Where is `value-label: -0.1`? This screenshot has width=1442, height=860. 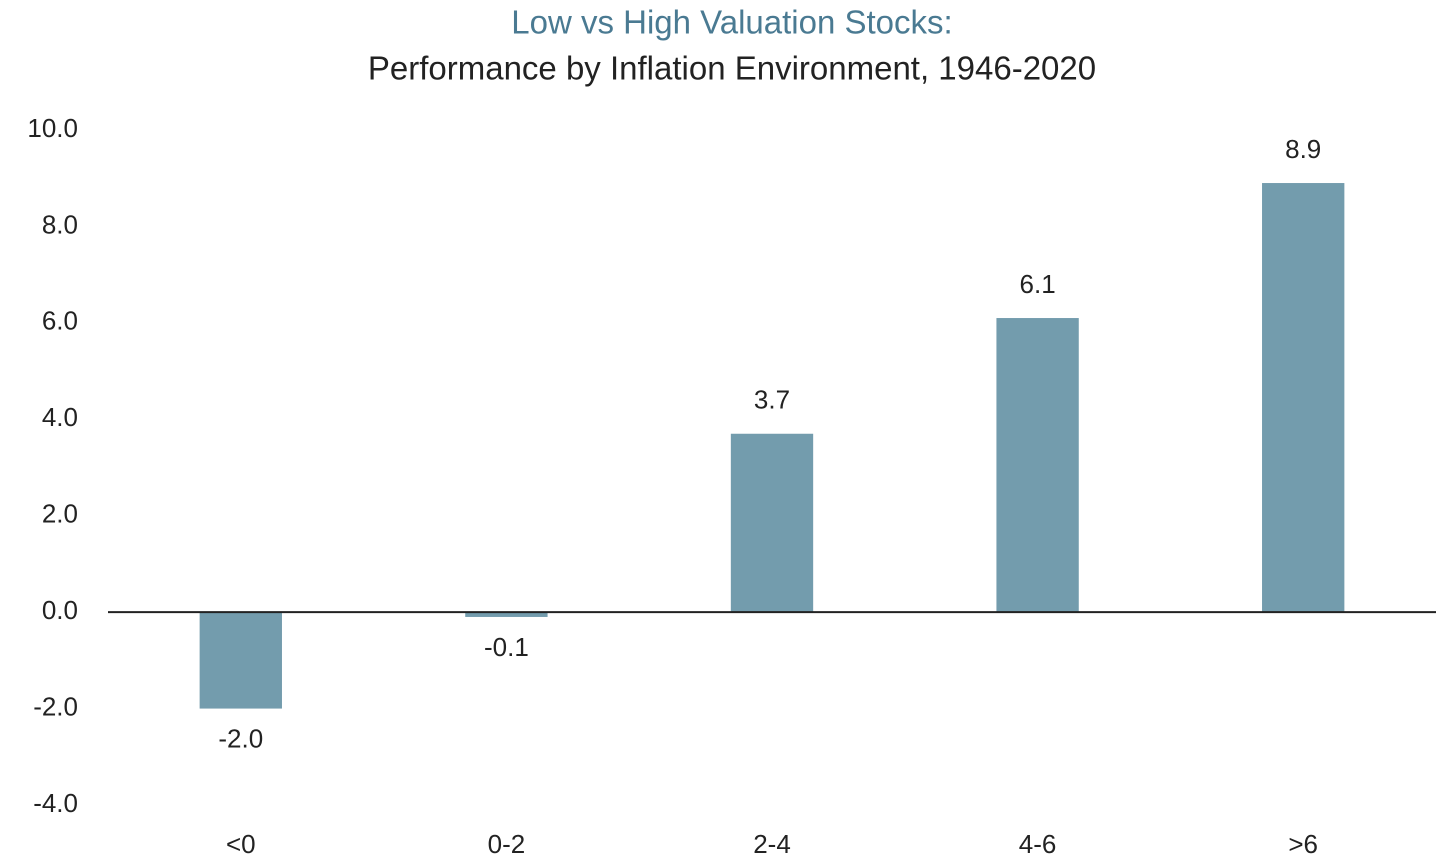
value-label: -0.1 is located at coordinates (506, 647).